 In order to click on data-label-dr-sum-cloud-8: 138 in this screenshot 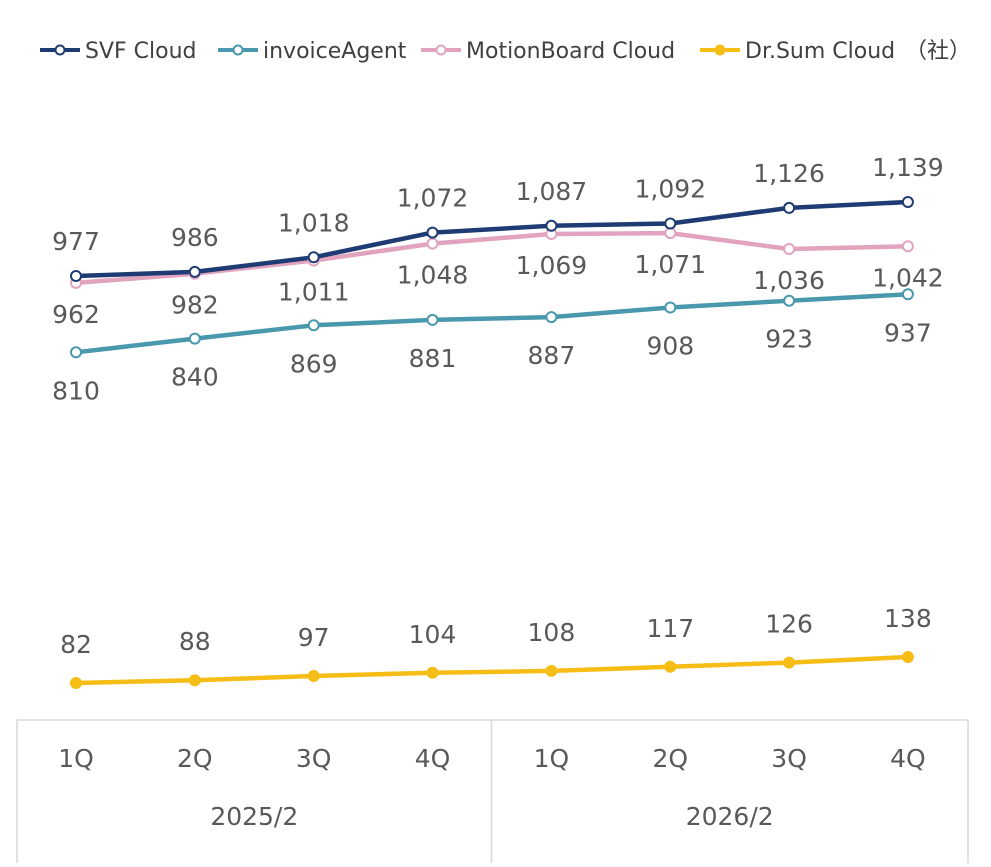, I will do `click(908, 618)`.